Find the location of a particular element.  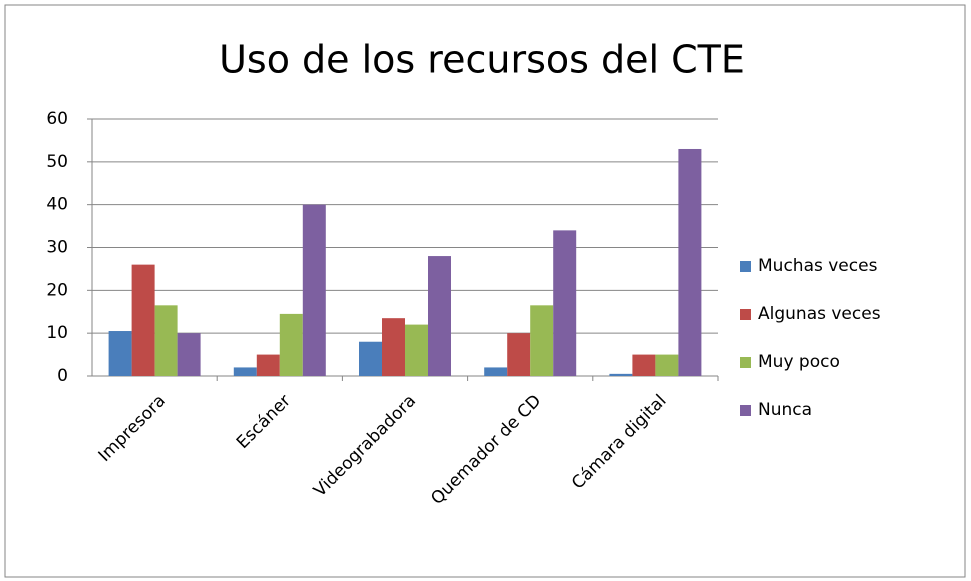

y-tick-label: 10 is located at coordinates (57, 333).